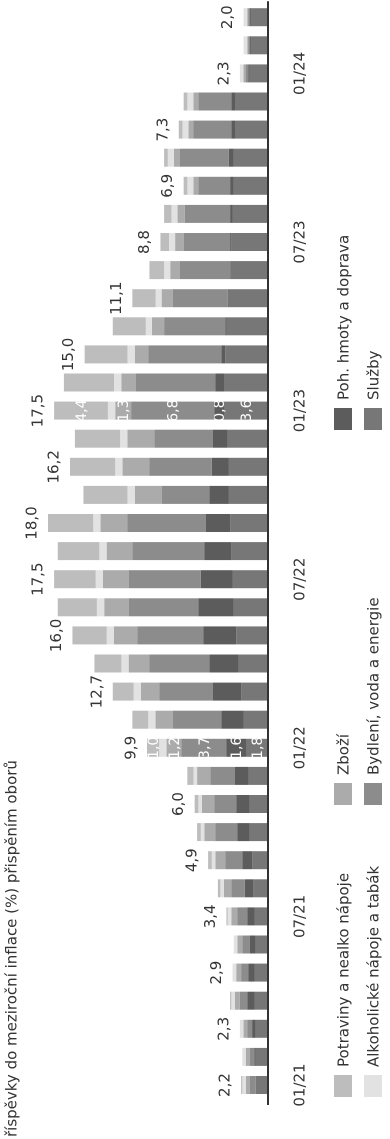 This screenshot has height=1139, width=390. I want to click on legend-label: Bydlení, voda a energie, so click(374, 686).